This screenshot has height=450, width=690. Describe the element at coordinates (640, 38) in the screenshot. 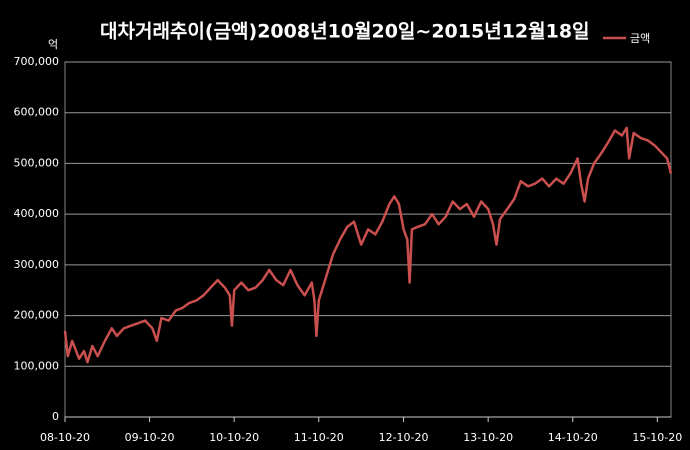

I see `legend-label: 금액` at that location.